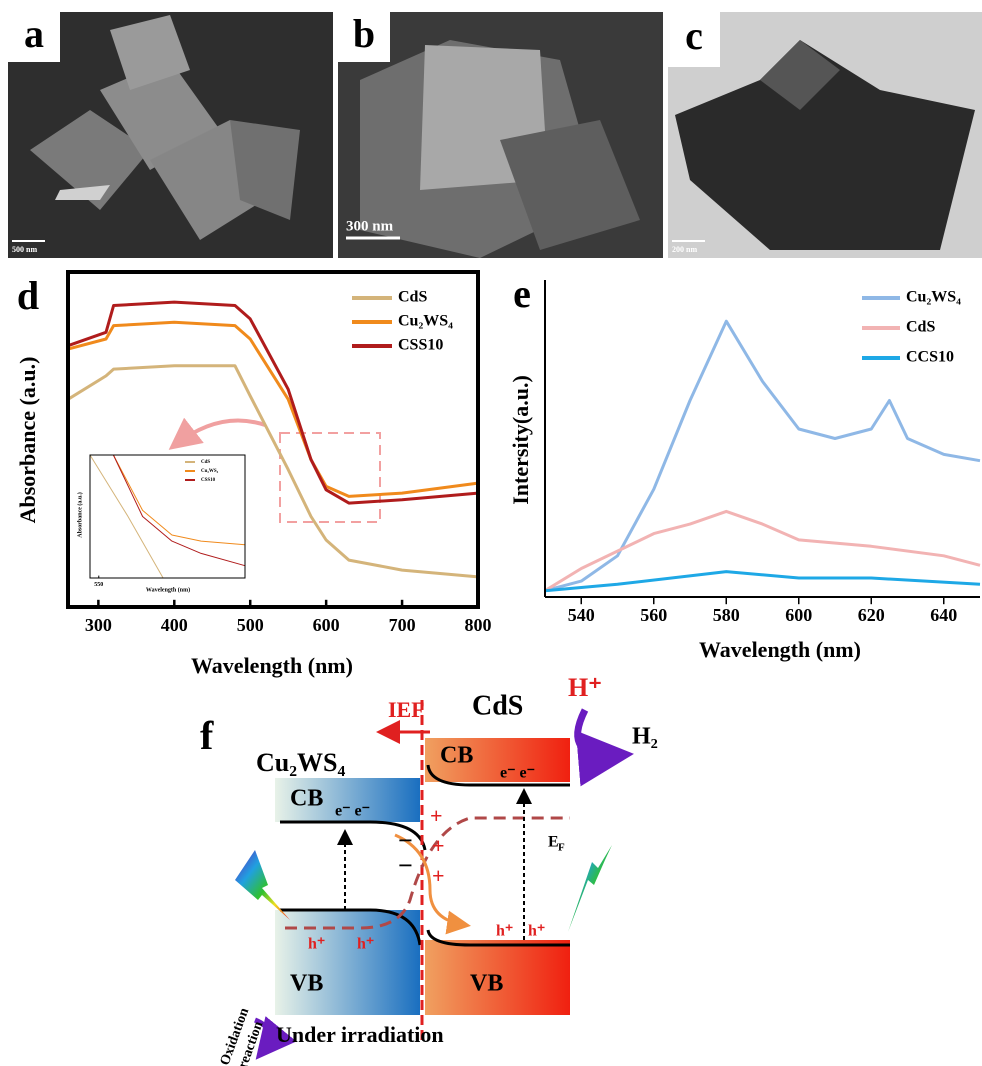 The height and width of the screenshot is (1066, 982). I want to click on panel-label: d, so click(28, 295).